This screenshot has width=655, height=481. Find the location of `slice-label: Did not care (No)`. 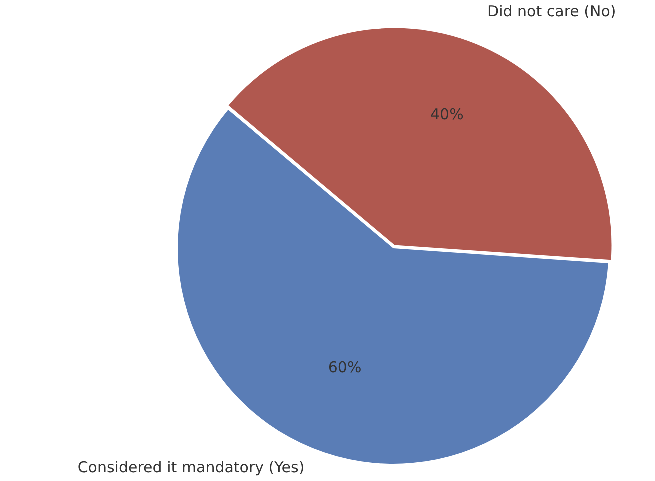

slice-label: Did not care (No) is located at coordinates (552, 11).